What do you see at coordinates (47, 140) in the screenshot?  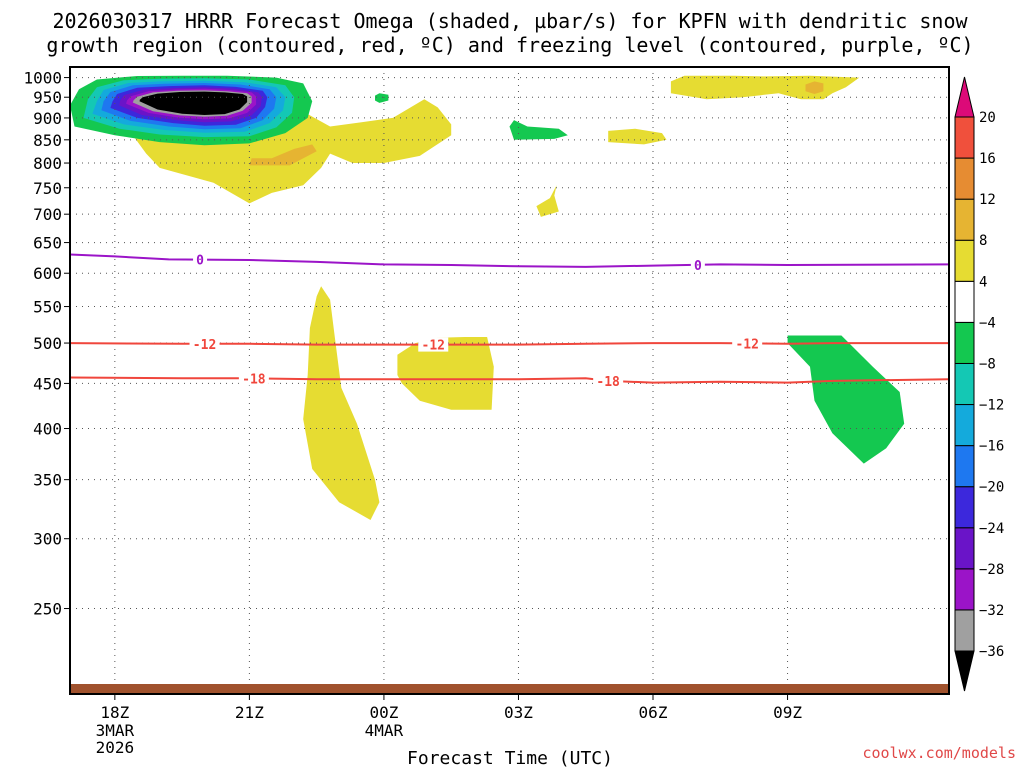 I see `y-tick-label-850: 850` at bounding box center [47, 140].